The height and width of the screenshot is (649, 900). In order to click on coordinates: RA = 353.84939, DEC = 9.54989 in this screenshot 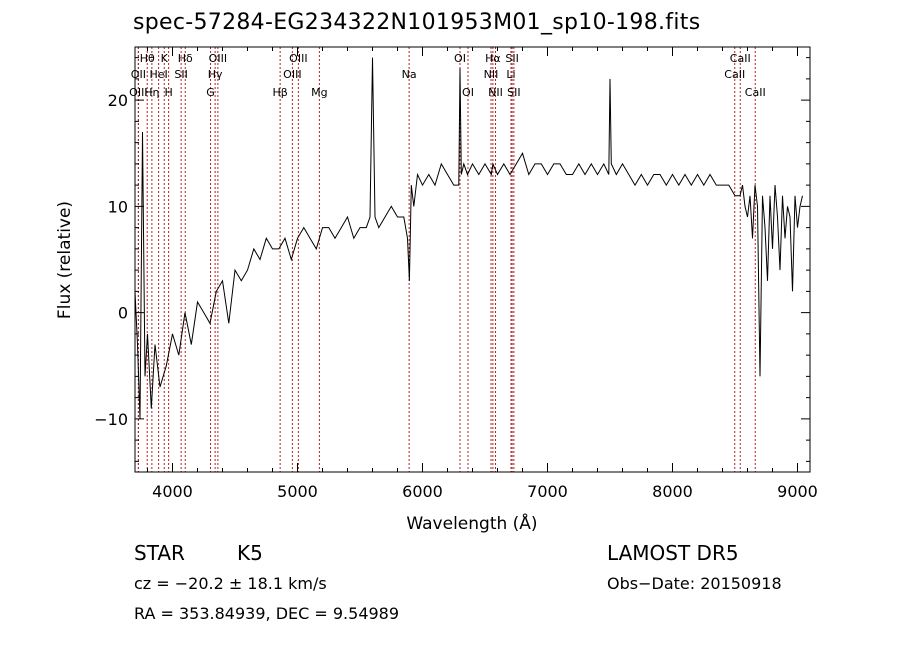, I will do `click(267, 613)`.